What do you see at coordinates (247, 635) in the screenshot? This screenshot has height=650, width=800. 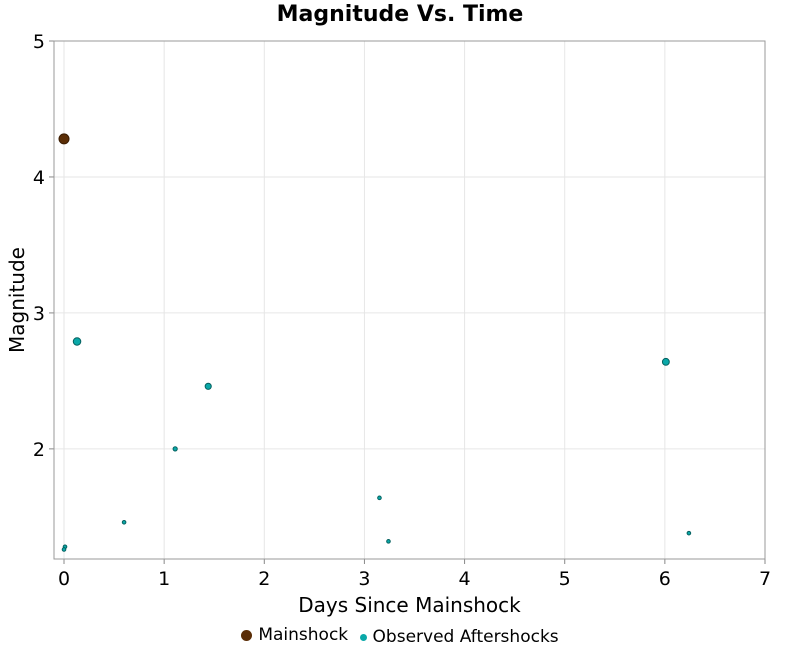 I see `mainshock-marker-icon` at bounding box center [247, 635].